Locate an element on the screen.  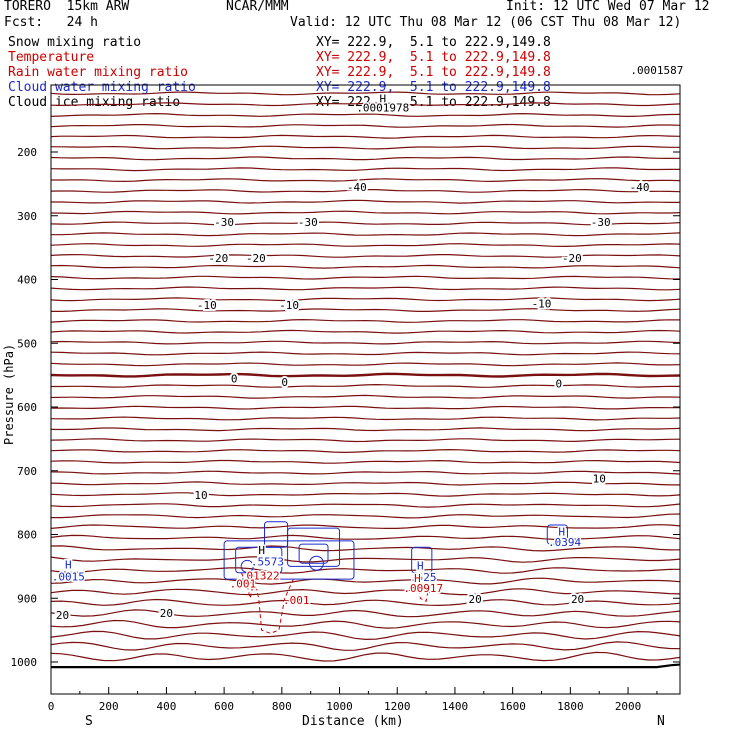
y-tick-label: 900 is located at coordinates (27, 598).